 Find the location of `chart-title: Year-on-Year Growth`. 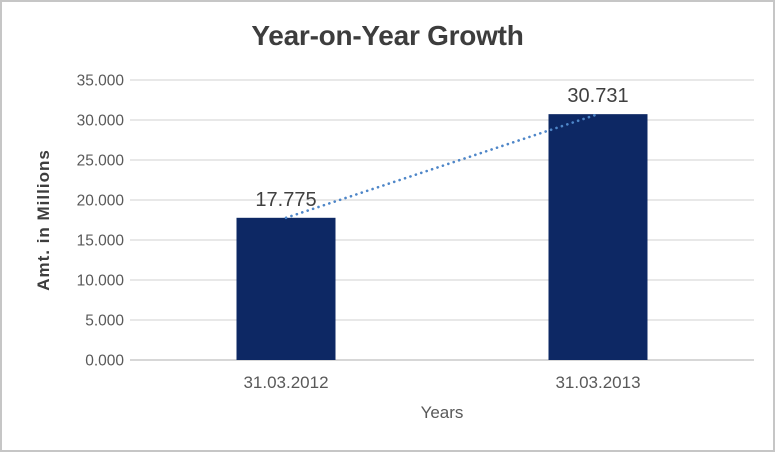

chart-title: Year-on-Year Growth is located at coordinates (387, 35).